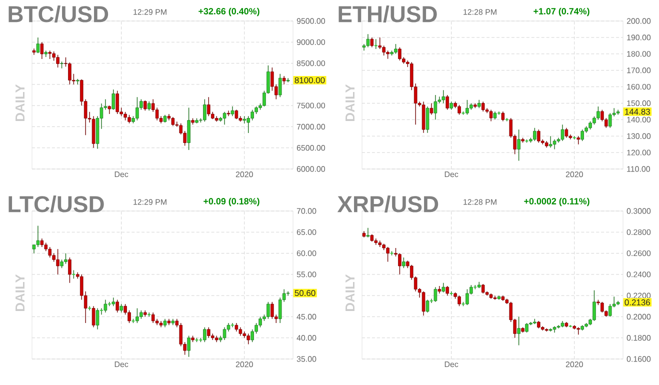 The height and width of the screenshot is (385, 659). What do you see at coordinates (557, 202) in the screenshot?
I see `text: +0.0002 (0.11%)` at bounding box center [557, 202].